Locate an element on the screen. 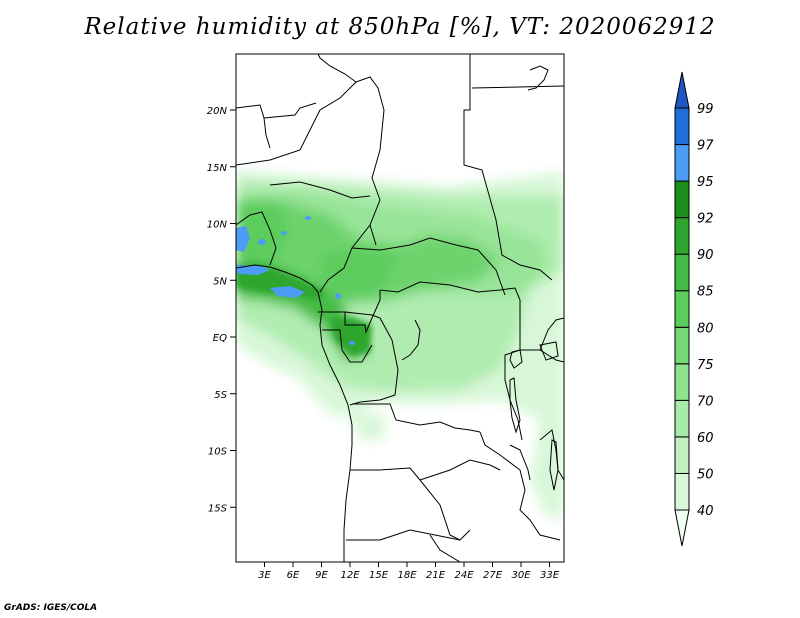 This screenshot has width=800, height=618. lat-tick-label: 15N is located at coordinates (217, 168).